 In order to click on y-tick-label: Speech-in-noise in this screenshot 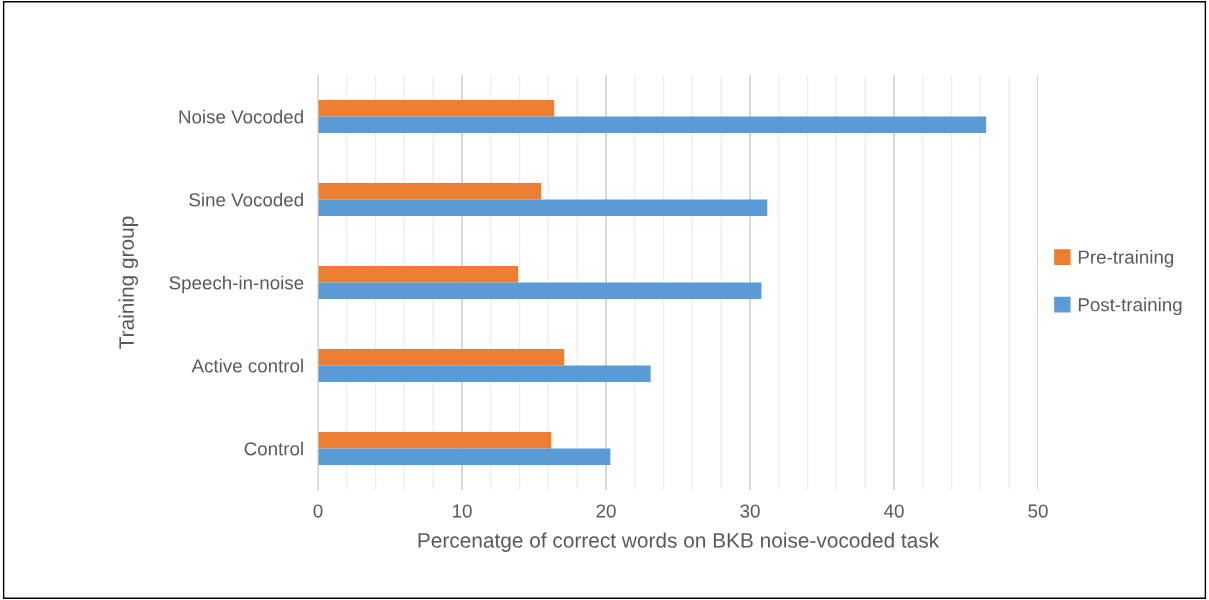, I will do `click(236, 284)`.